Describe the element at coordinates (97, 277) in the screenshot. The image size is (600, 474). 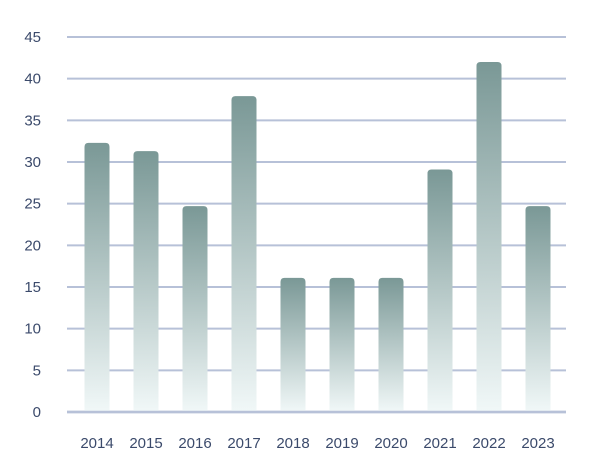
I see `bar-2014` at that location.